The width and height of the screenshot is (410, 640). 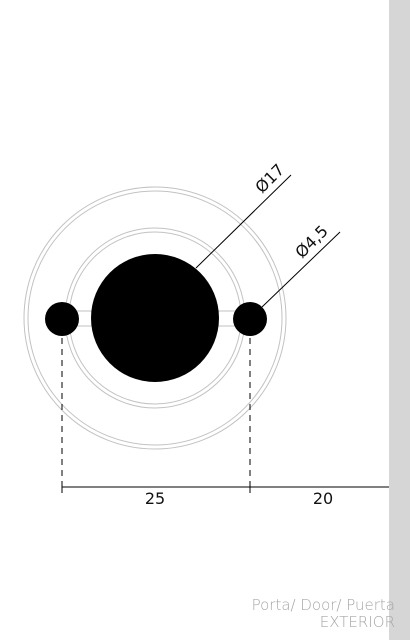 What do you see at coordinates (311, 241) in the screenshot?
I see `small-hole-diameter-label: Ø4,5` at bounding box center [311, 241].